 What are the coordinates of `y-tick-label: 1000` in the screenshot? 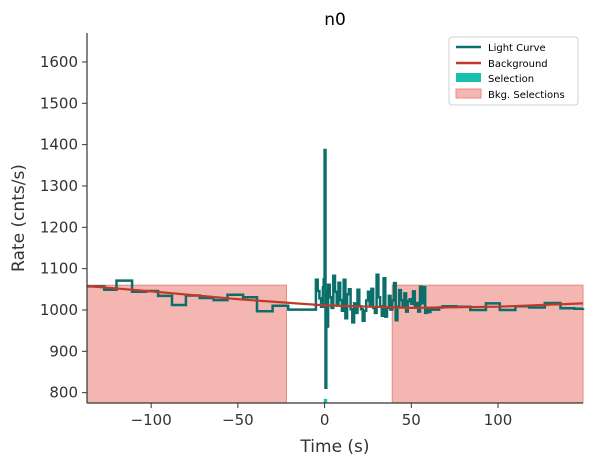 It's located at (59, 310).